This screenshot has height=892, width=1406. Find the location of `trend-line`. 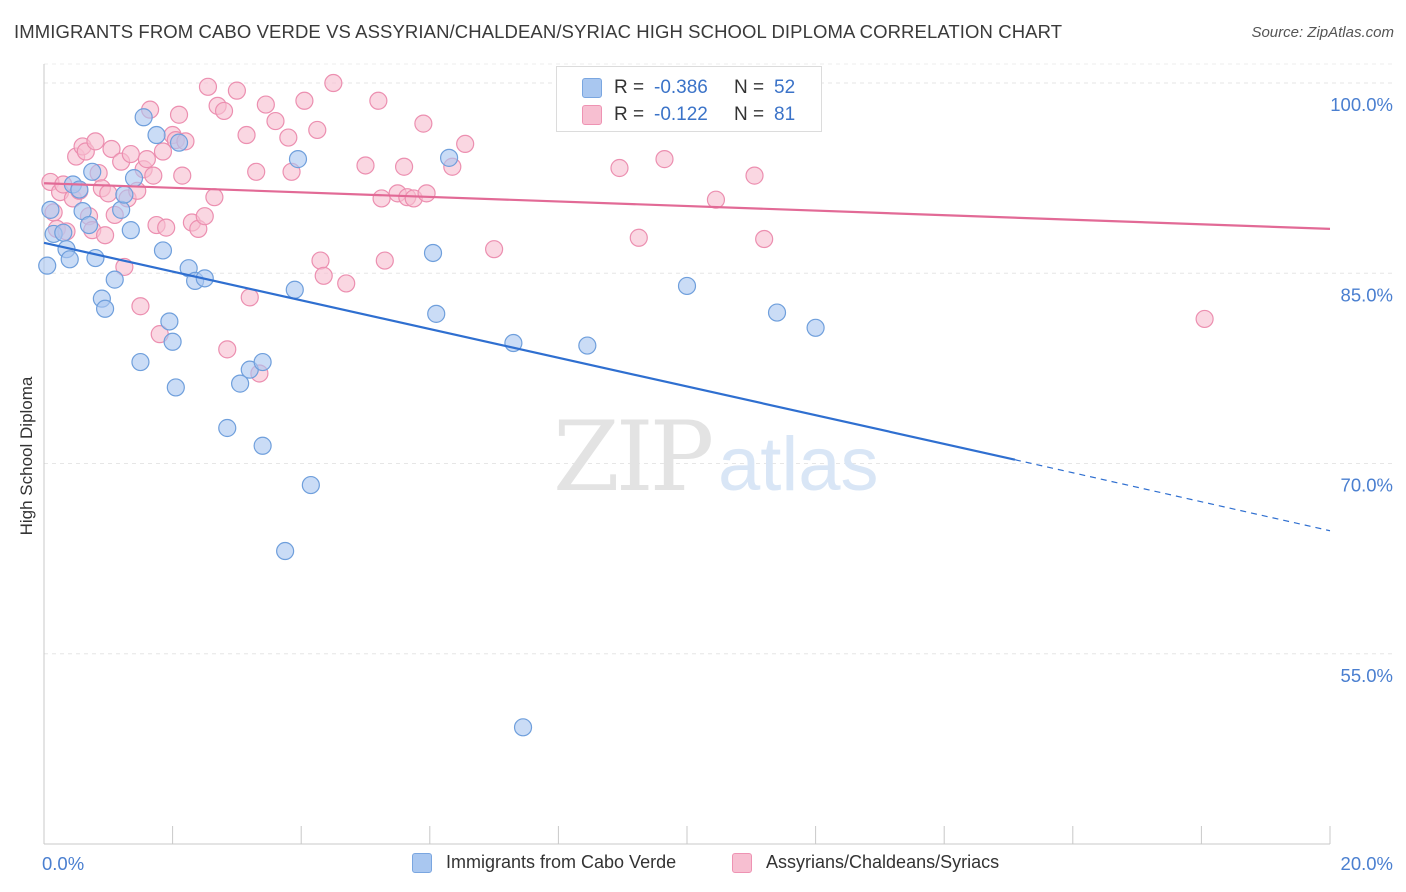

trend-line is located at coordinates (687, 206).